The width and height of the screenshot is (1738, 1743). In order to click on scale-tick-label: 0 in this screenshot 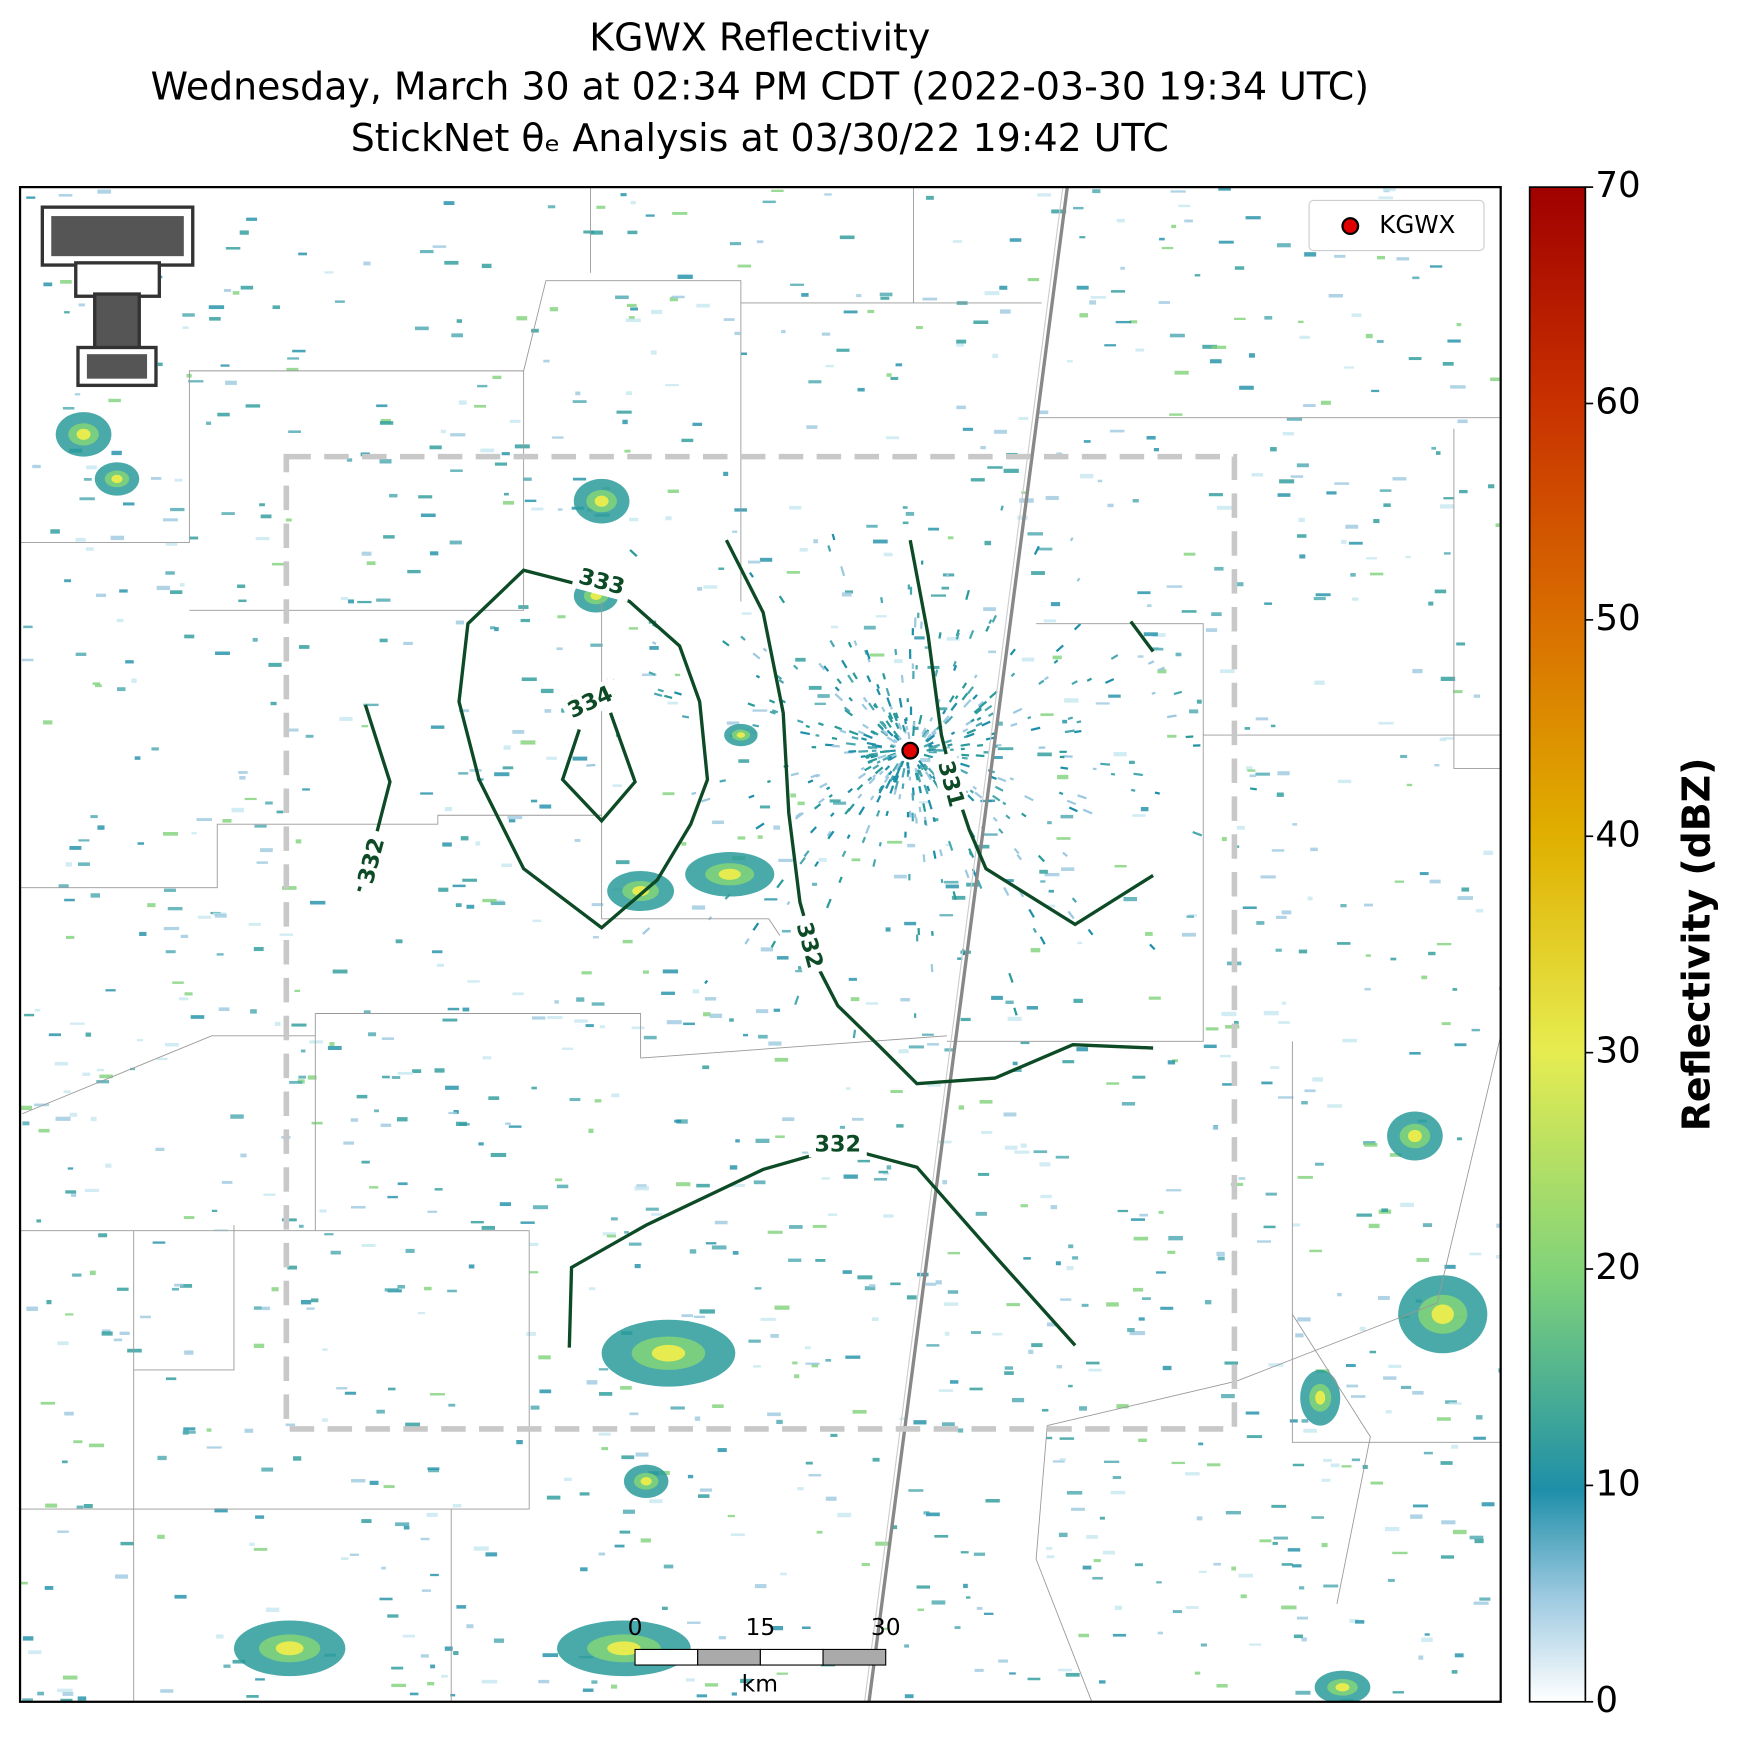, I will do `click(635, 1627)`.